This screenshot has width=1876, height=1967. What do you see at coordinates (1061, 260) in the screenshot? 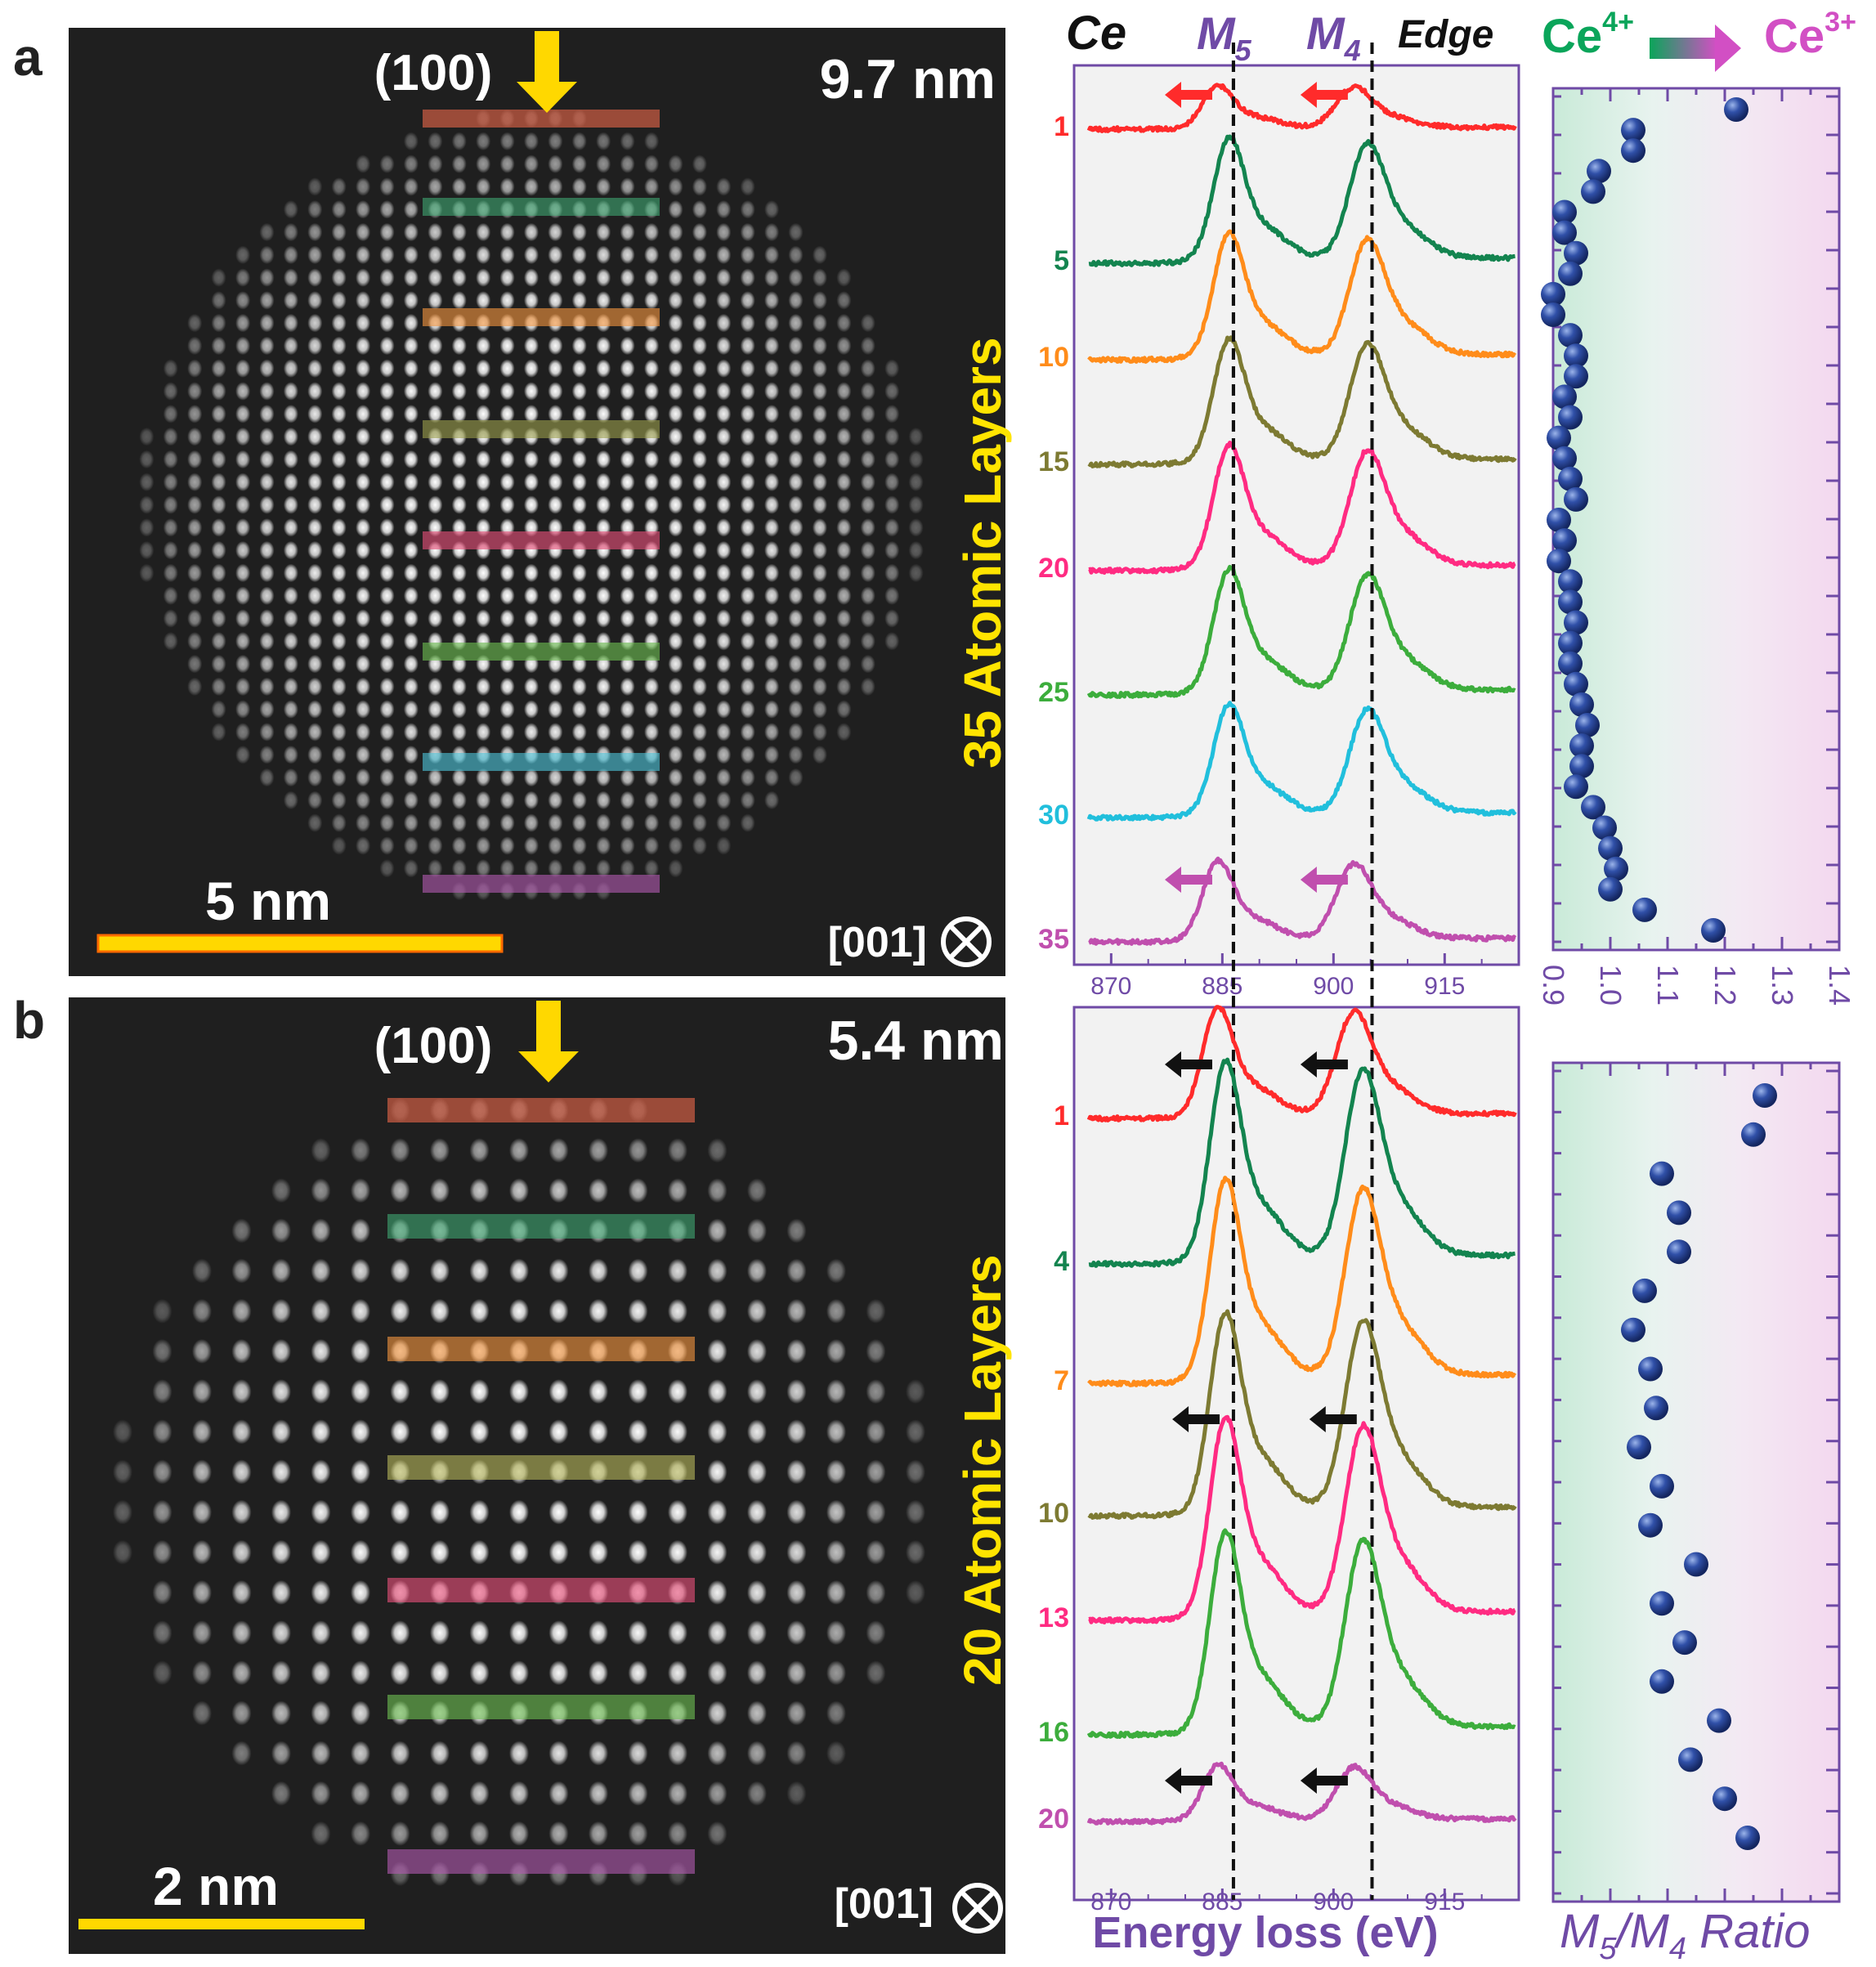
I see `layer-number-label: 5` at bounding box center [1061, 260].